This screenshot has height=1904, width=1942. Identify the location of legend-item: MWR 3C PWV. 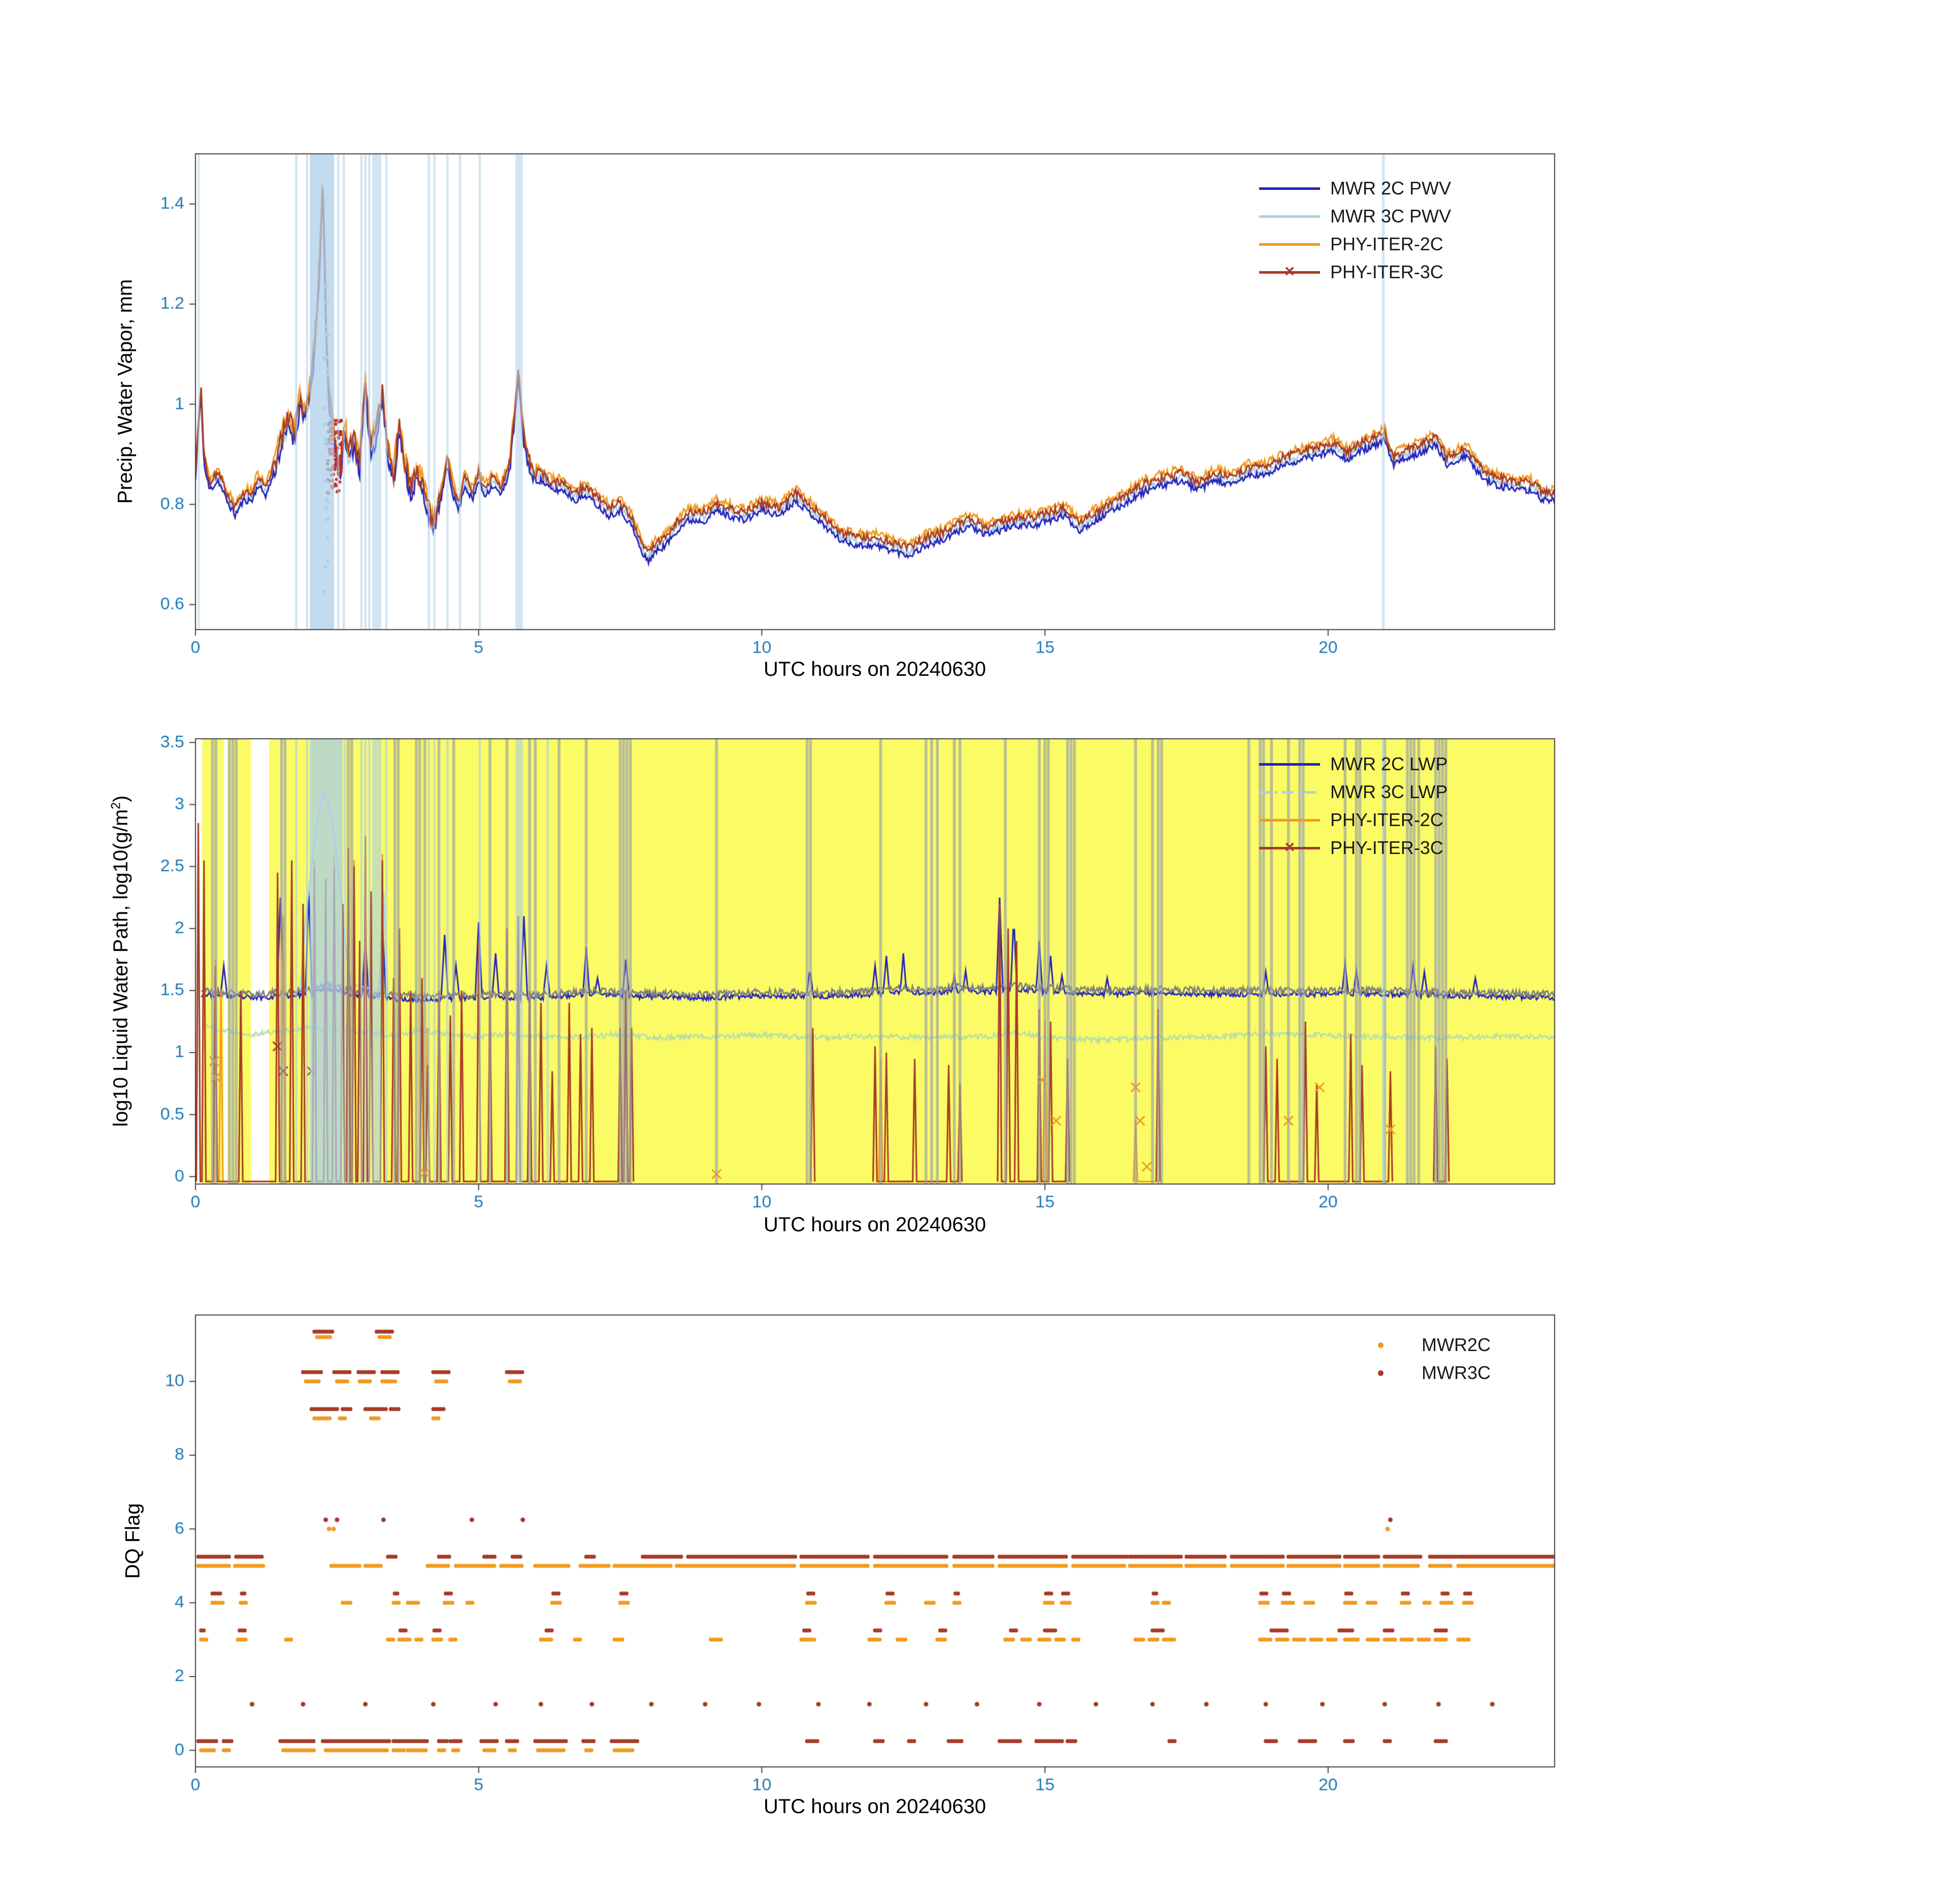
(1355, 216).